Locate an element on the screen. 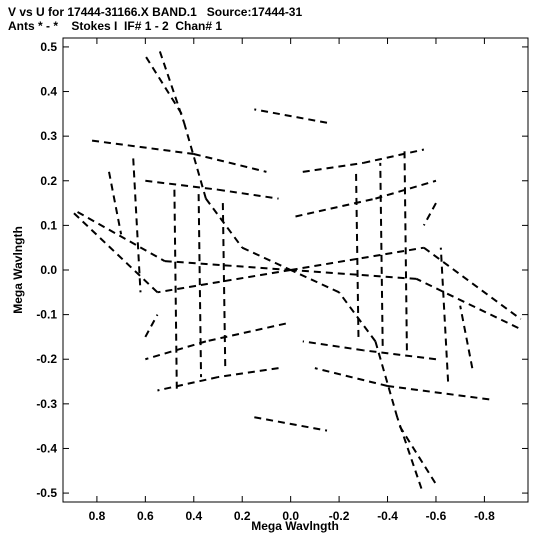  x-tick-label: 0.8 is located at coordinates (97, 516).